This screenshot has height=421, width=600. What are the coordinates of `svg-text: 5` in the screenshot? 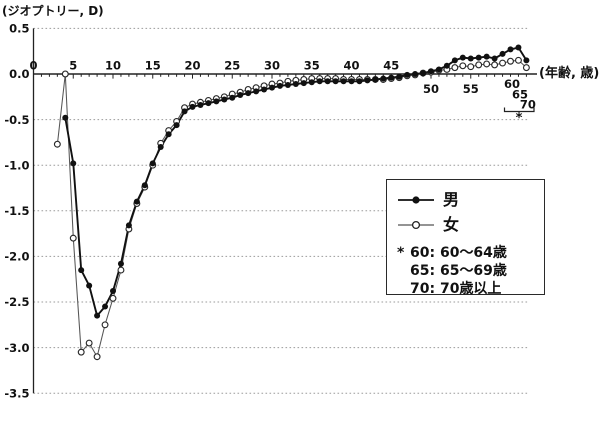 It's located at (73, 66).